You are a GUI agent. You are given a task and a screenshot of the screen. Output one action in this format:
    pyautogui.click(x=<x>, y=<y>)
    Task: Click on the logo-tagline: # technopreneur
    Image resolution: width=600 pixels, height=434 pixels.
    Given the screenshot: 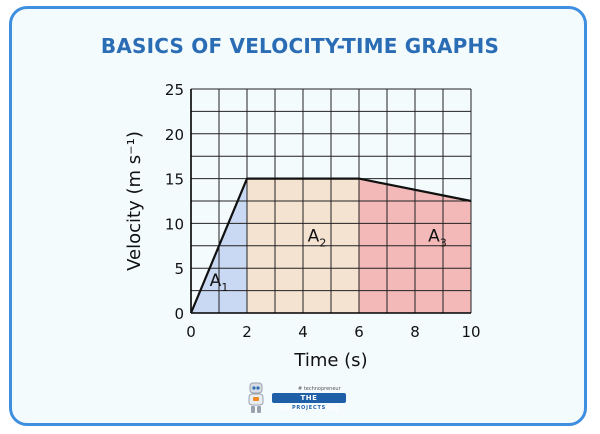 What is the action you would take?
    pyautogui.click(x=319, y=389)
    